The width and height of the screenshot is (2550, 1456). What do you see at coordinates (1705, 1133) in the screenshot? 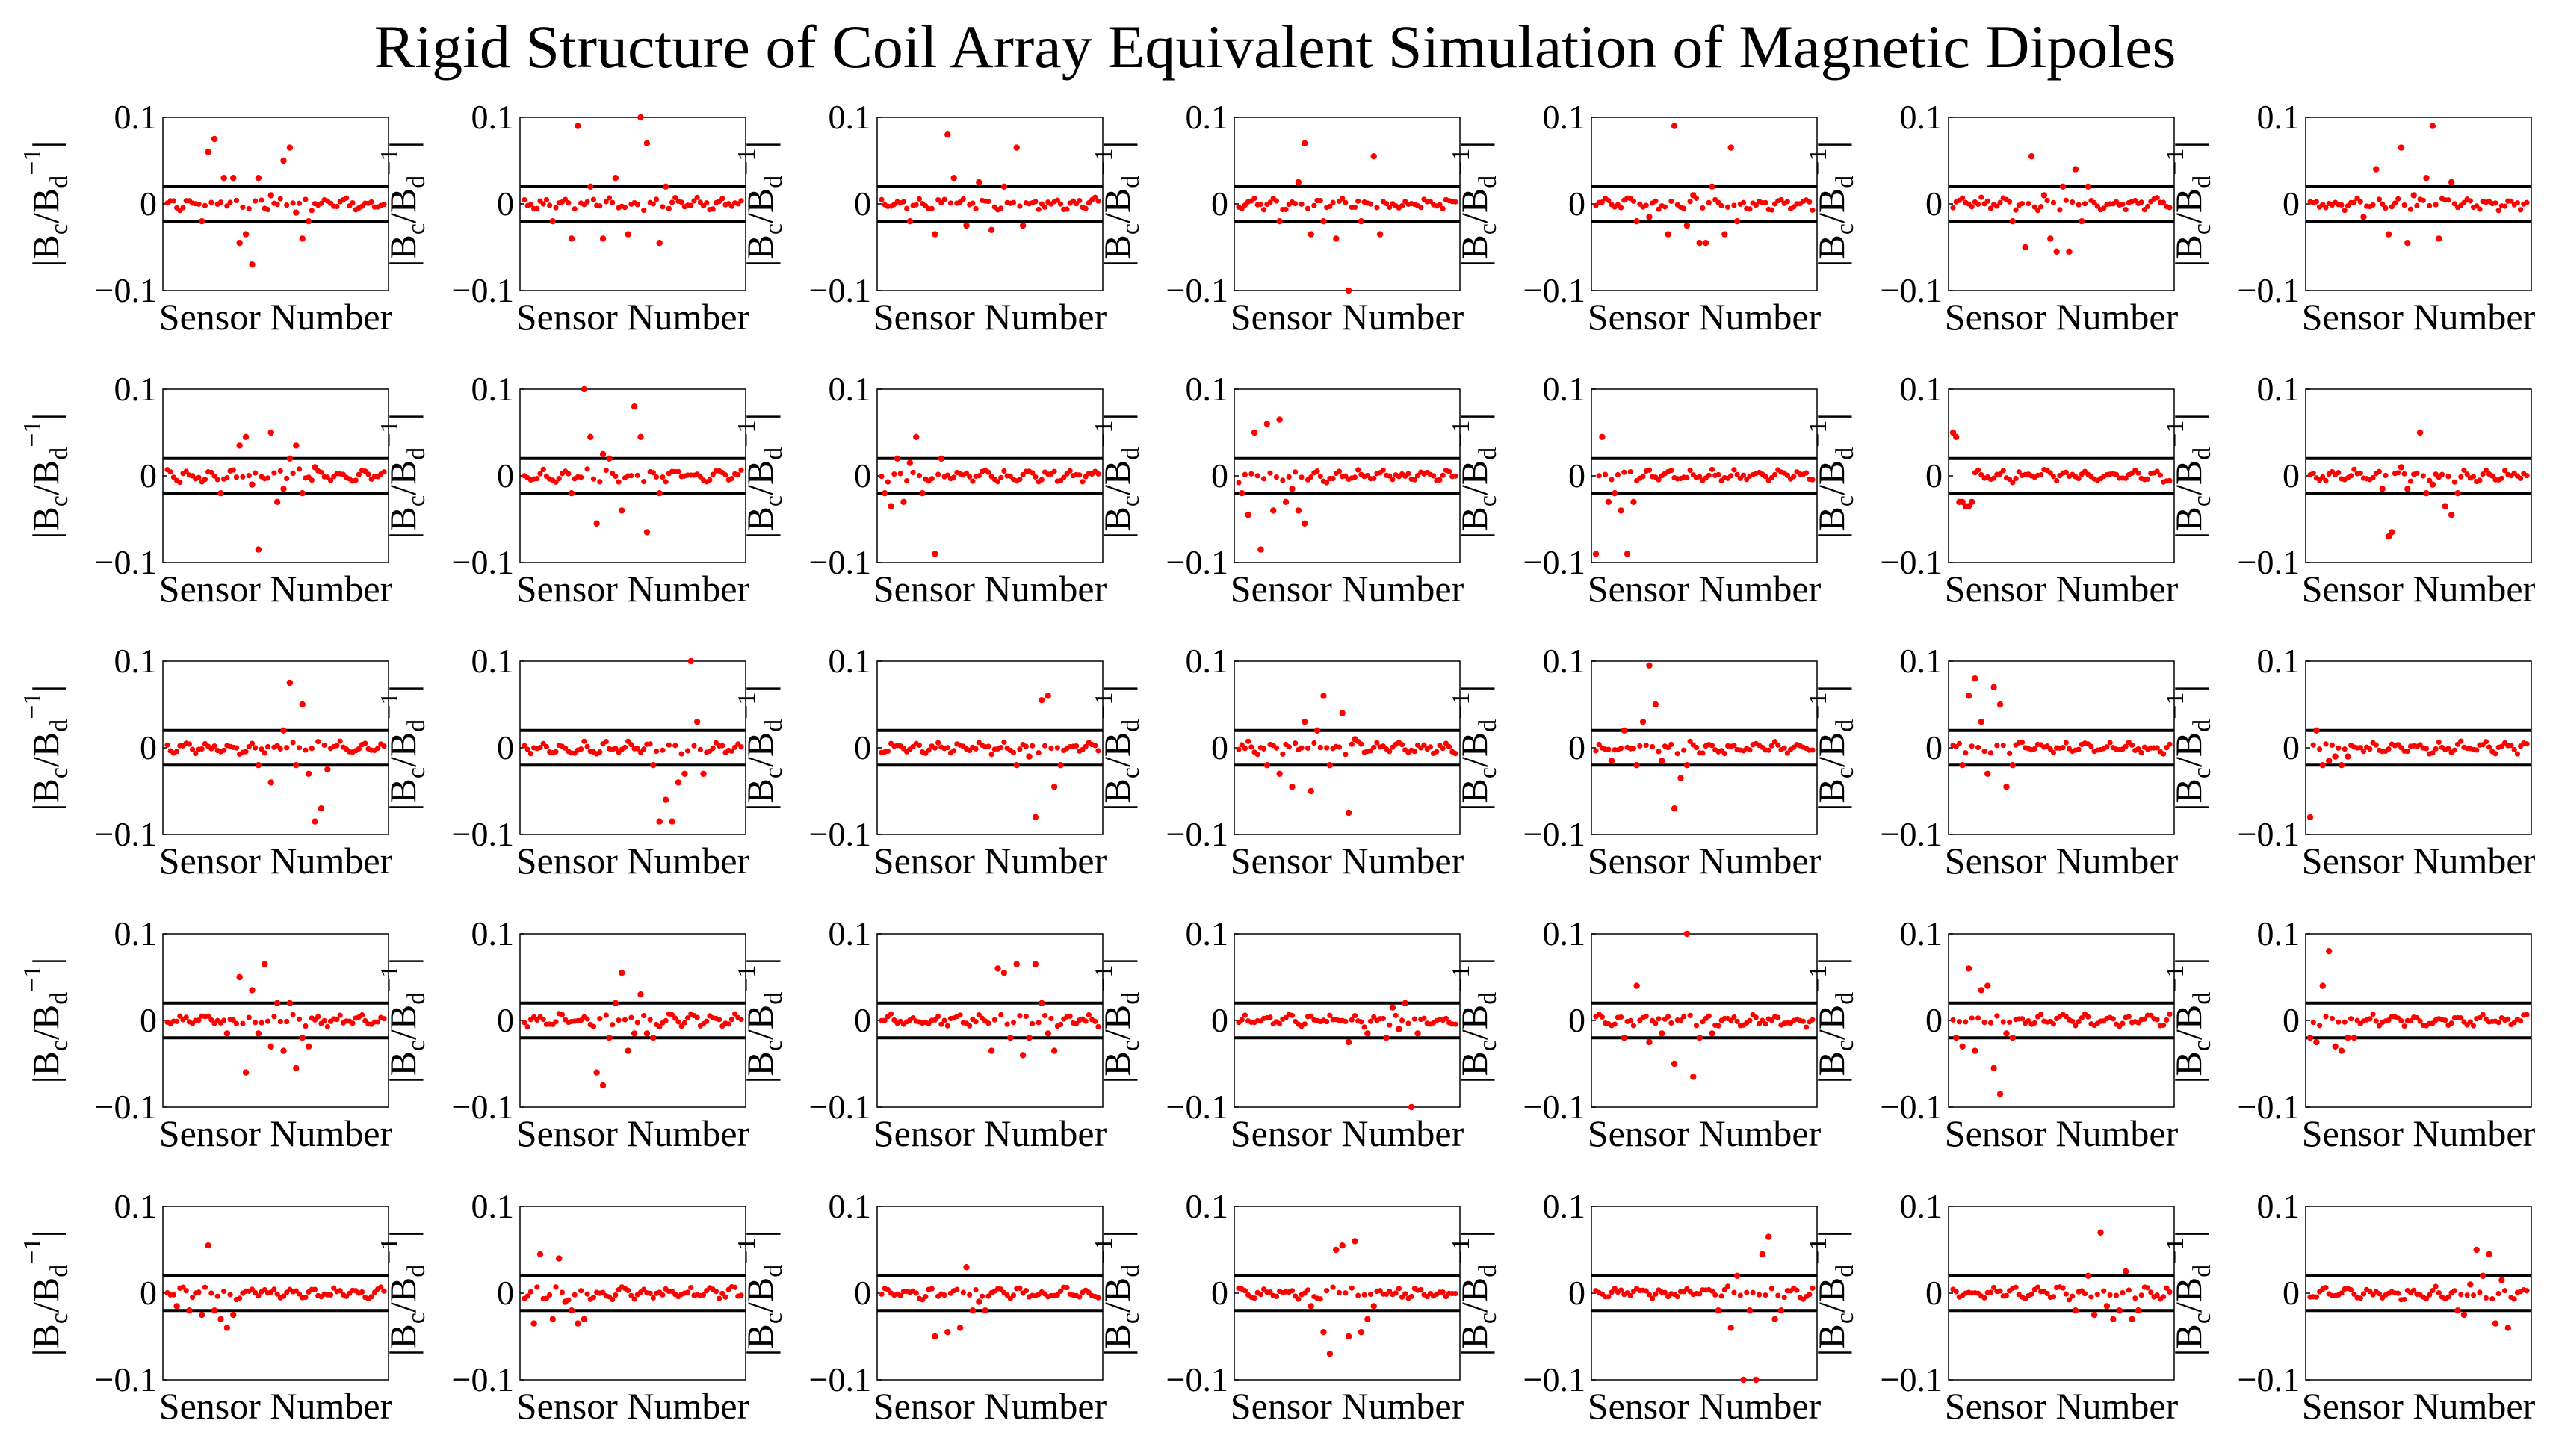
I see `x-axis-label: Sensor Number` at bounding box center [1705, 1133].